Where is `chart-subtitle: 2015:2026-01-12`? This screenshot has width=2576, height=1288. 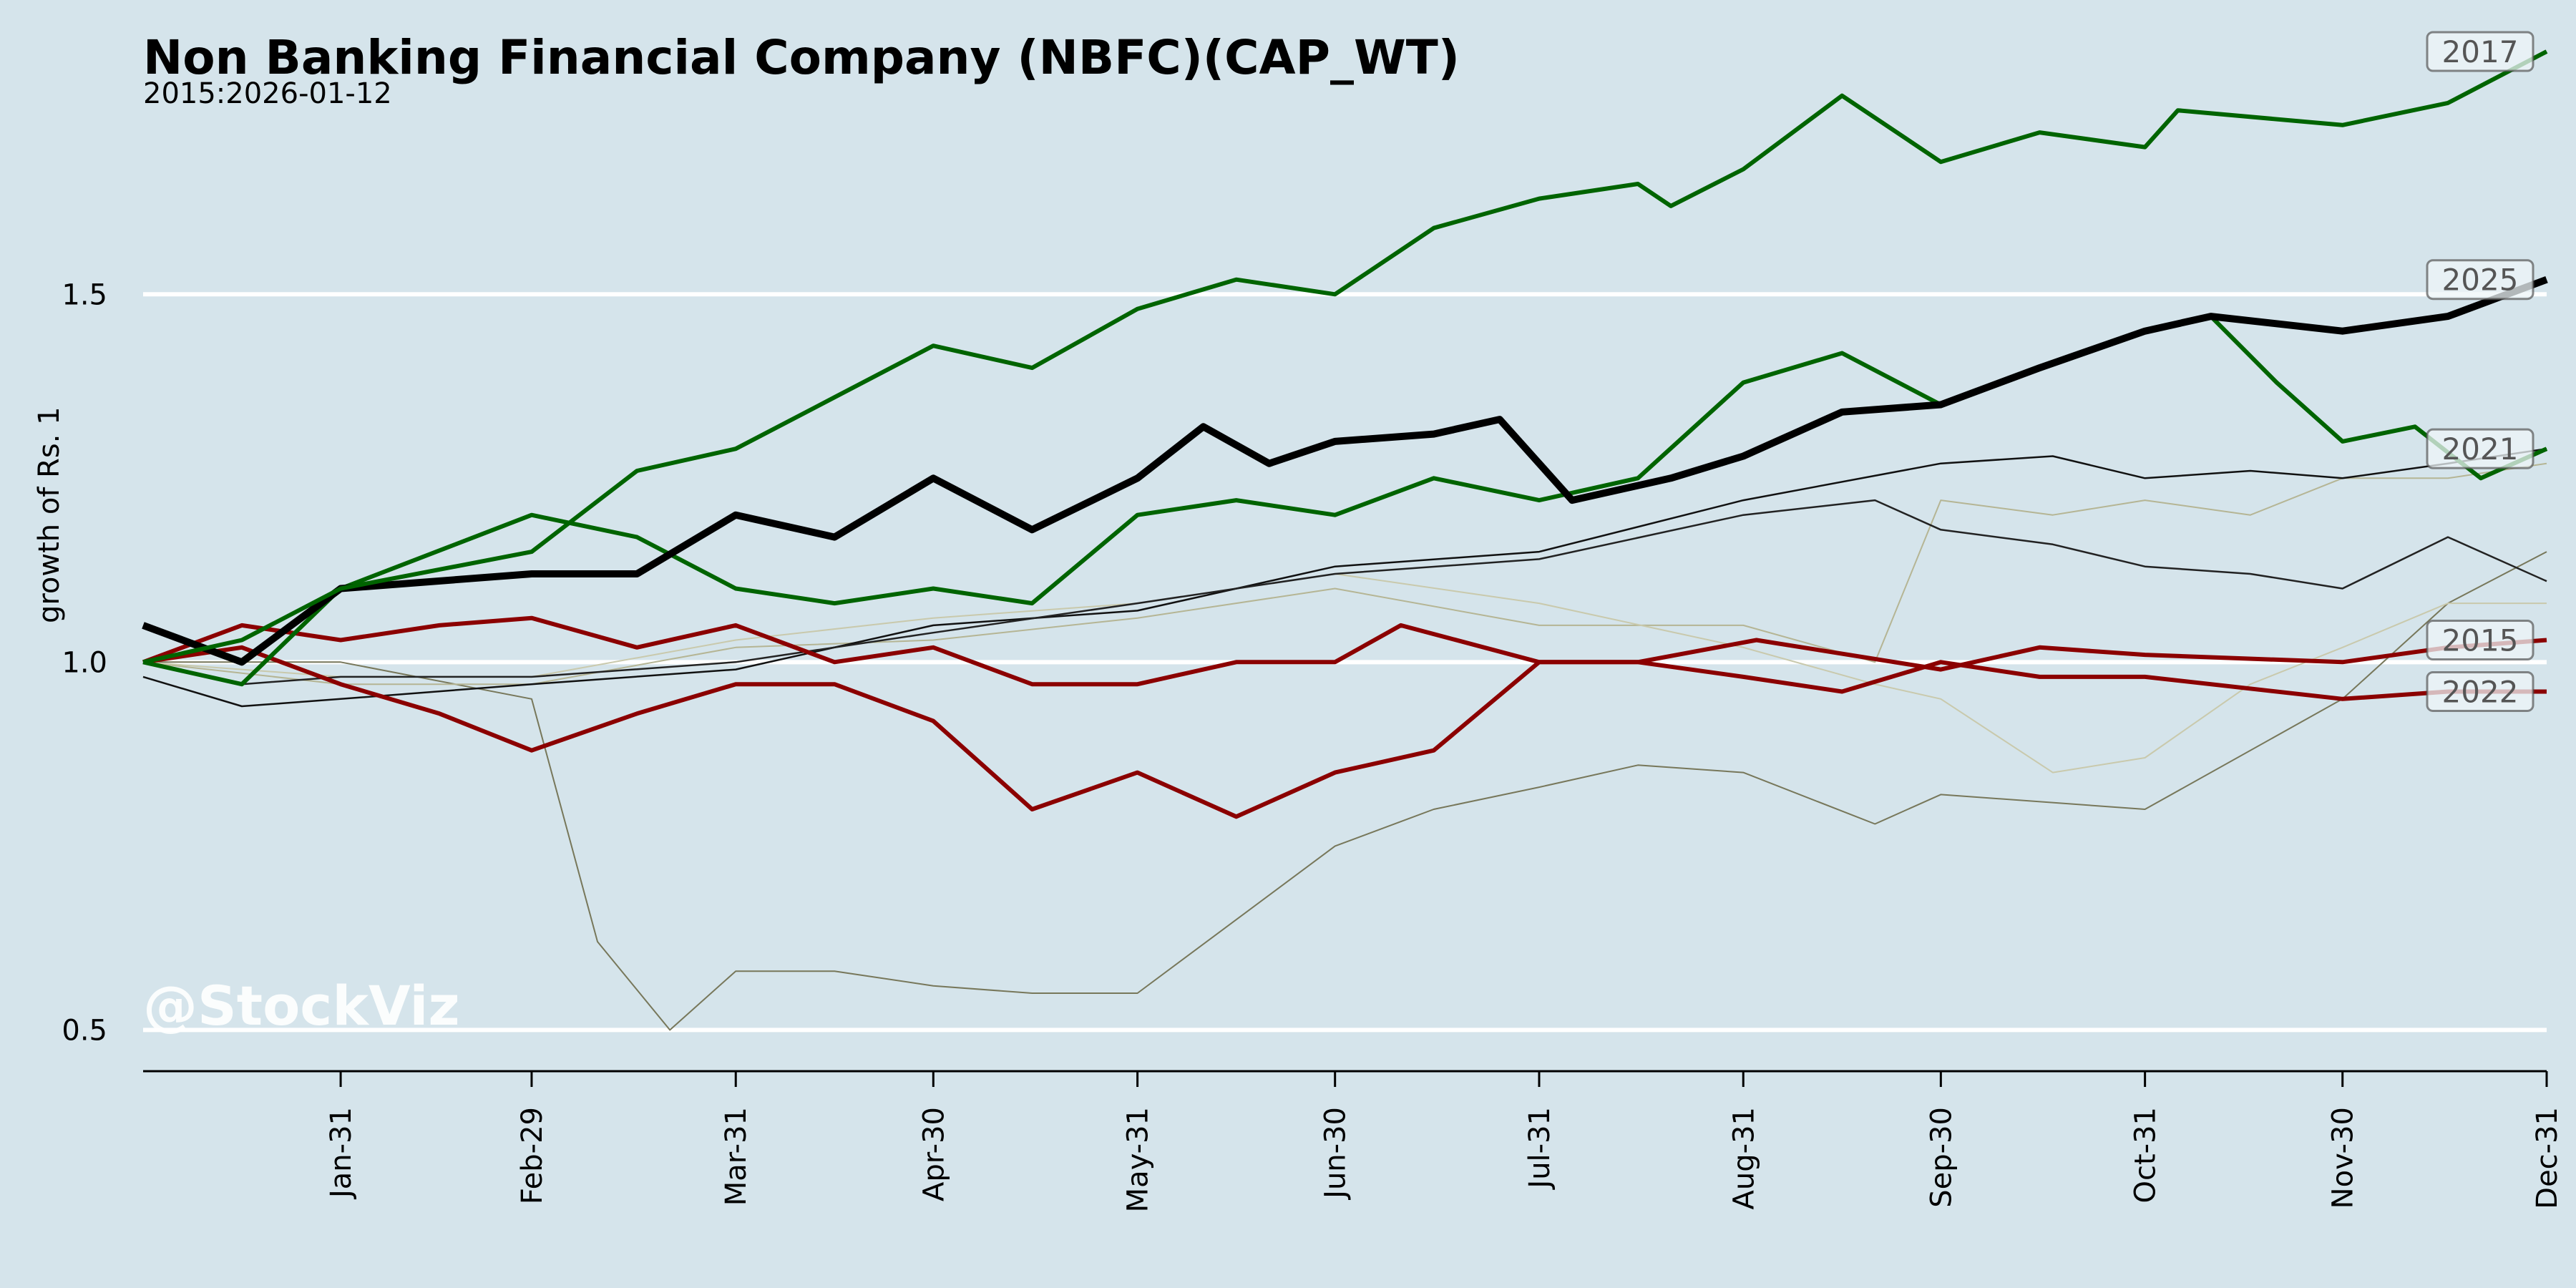
chart-subtitle: 2015:2026-01-12 is located at coordinates (267, 93).